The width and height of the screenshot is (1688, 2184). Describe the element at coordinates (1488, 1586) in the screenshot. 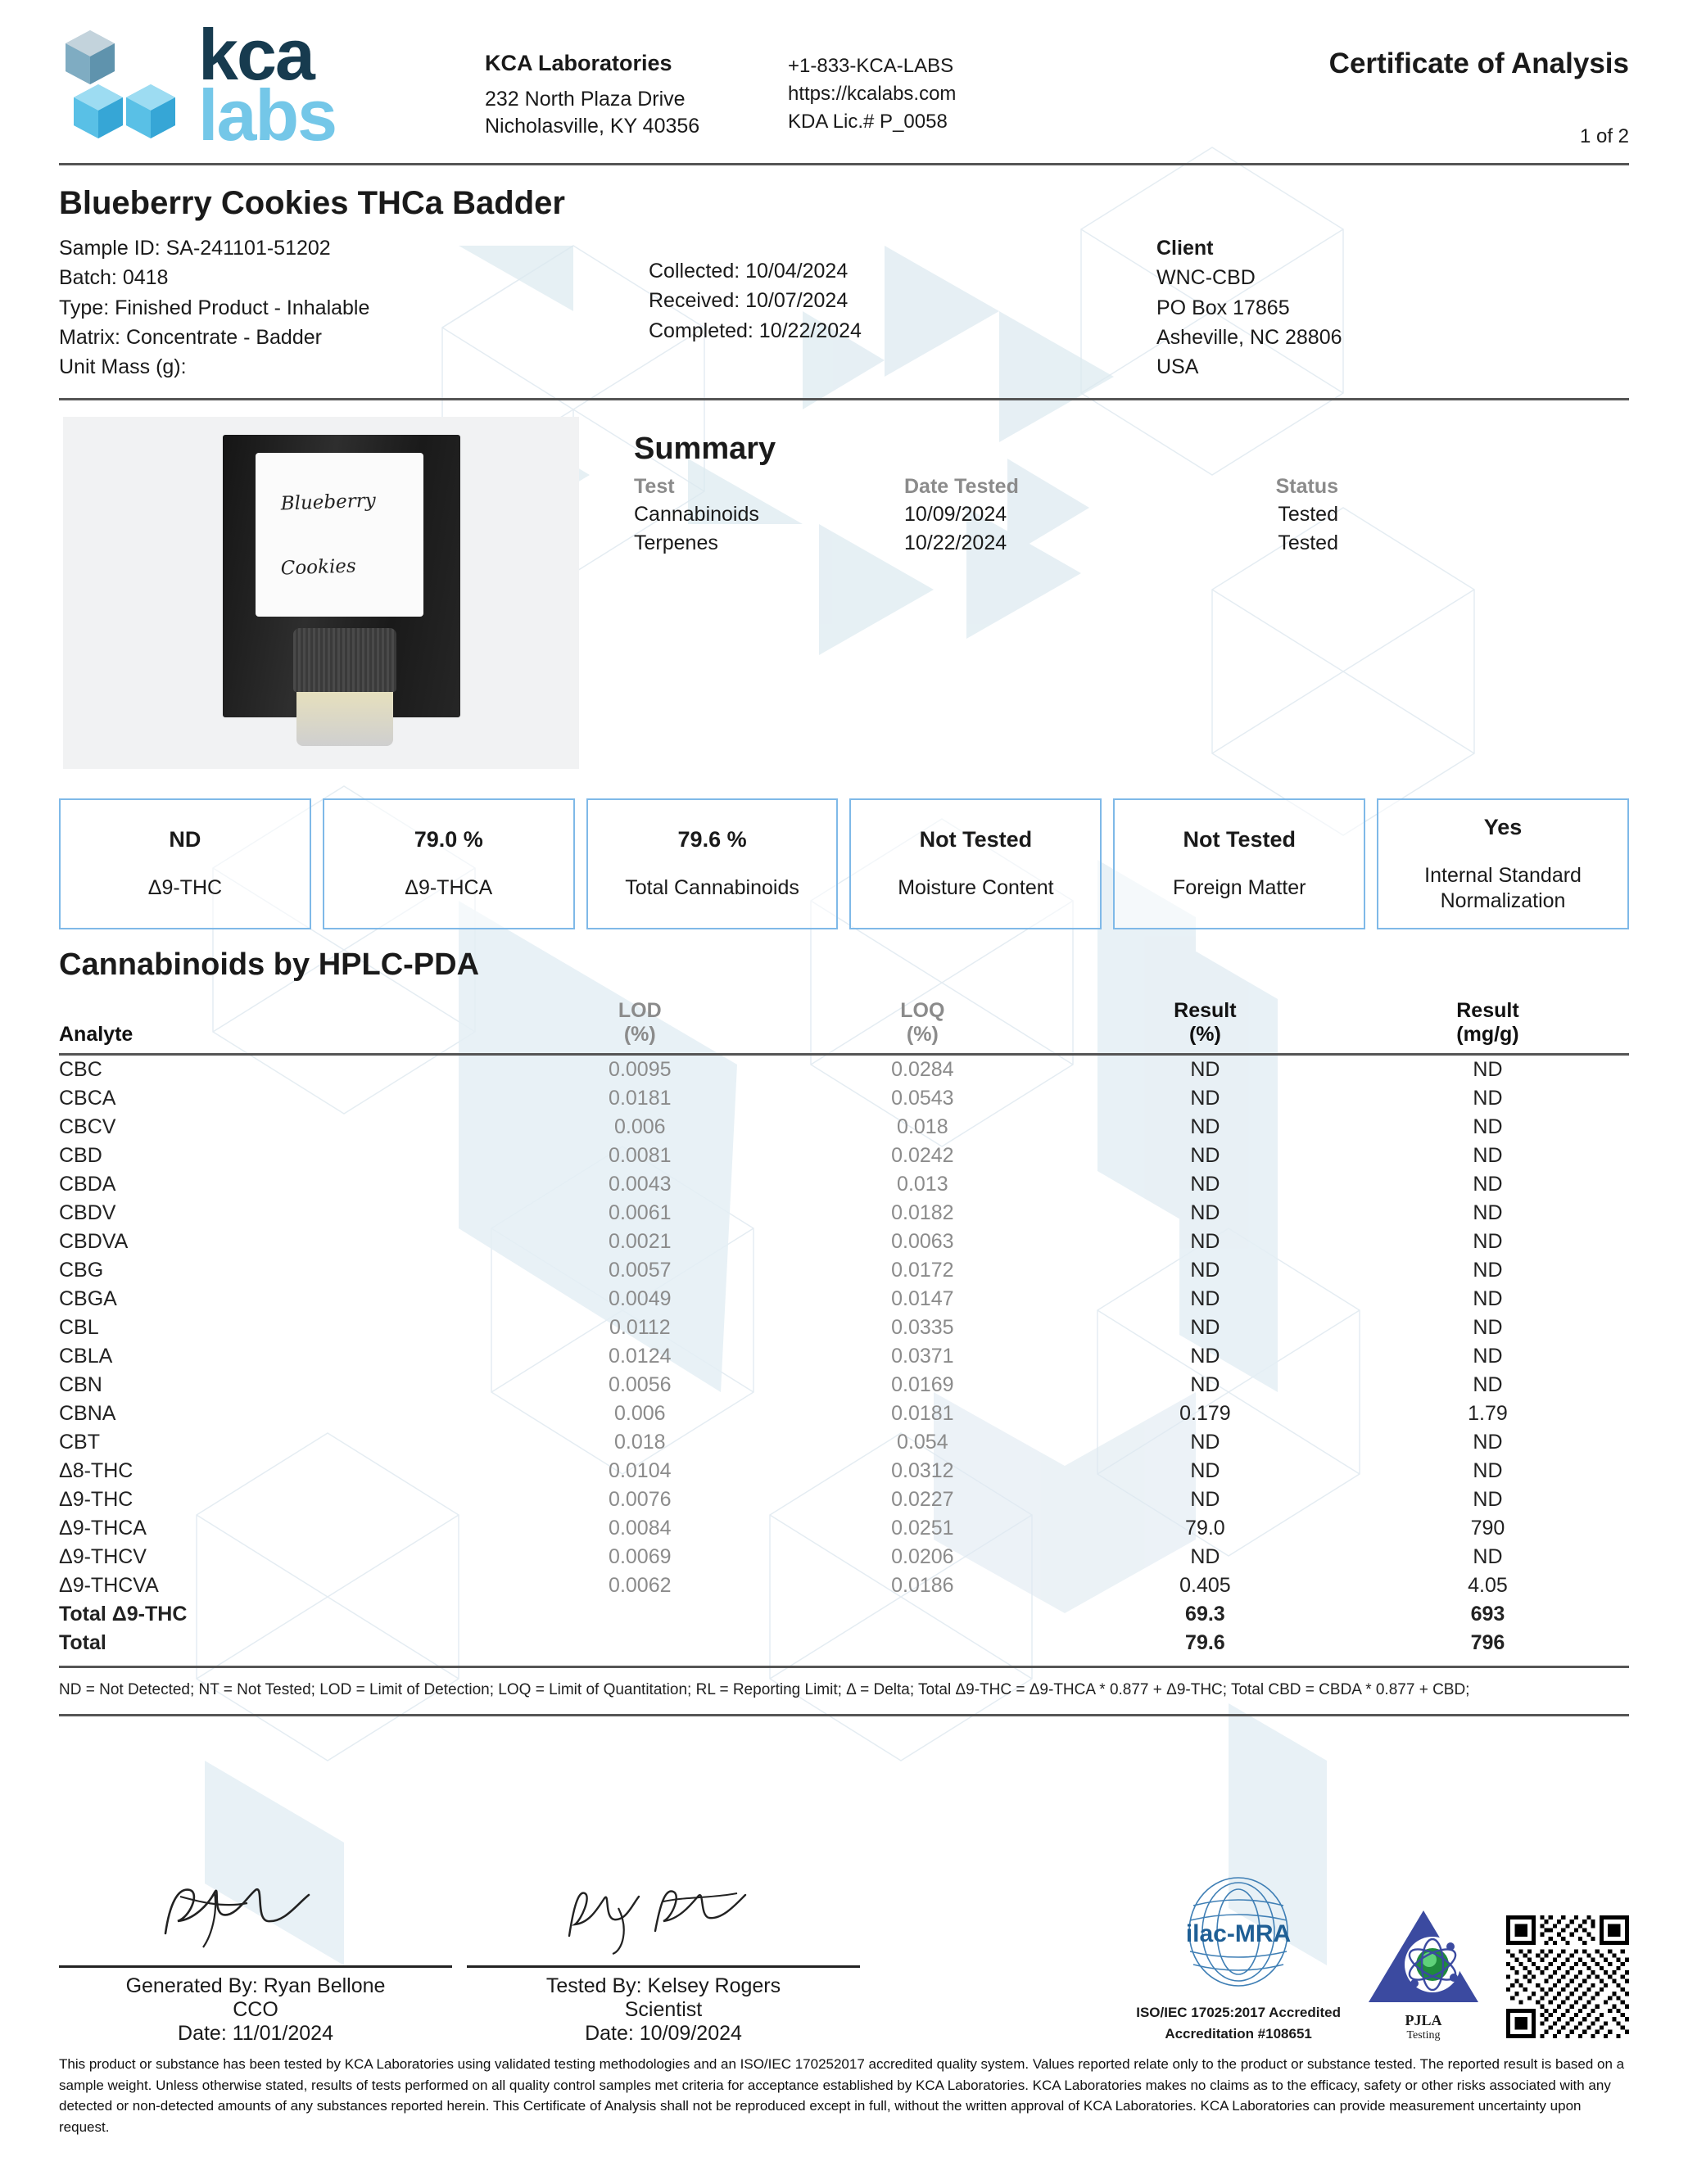

I see `analyte-result-mgg: 4.05` at that location.